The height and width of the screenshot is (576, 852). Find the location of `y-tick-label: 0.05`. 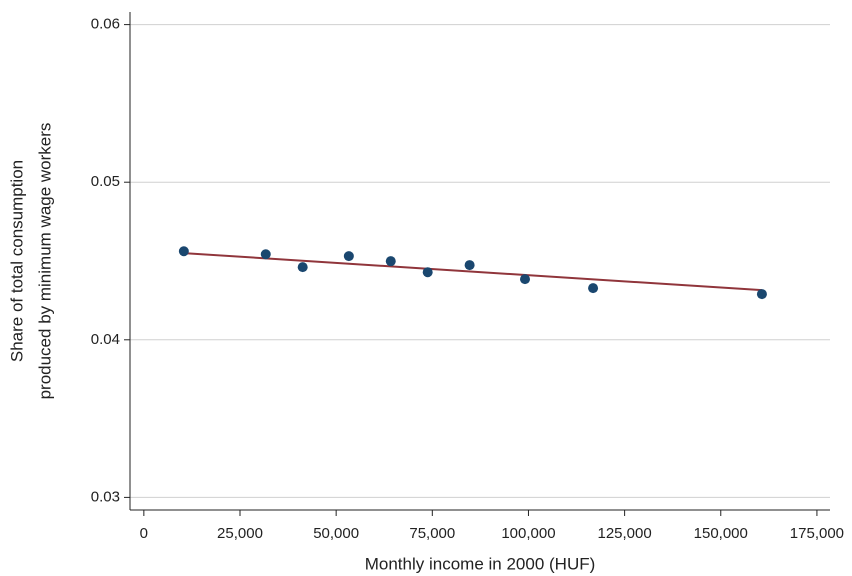

y-tick-label: 0.05 is located at coordinates (105, 181).